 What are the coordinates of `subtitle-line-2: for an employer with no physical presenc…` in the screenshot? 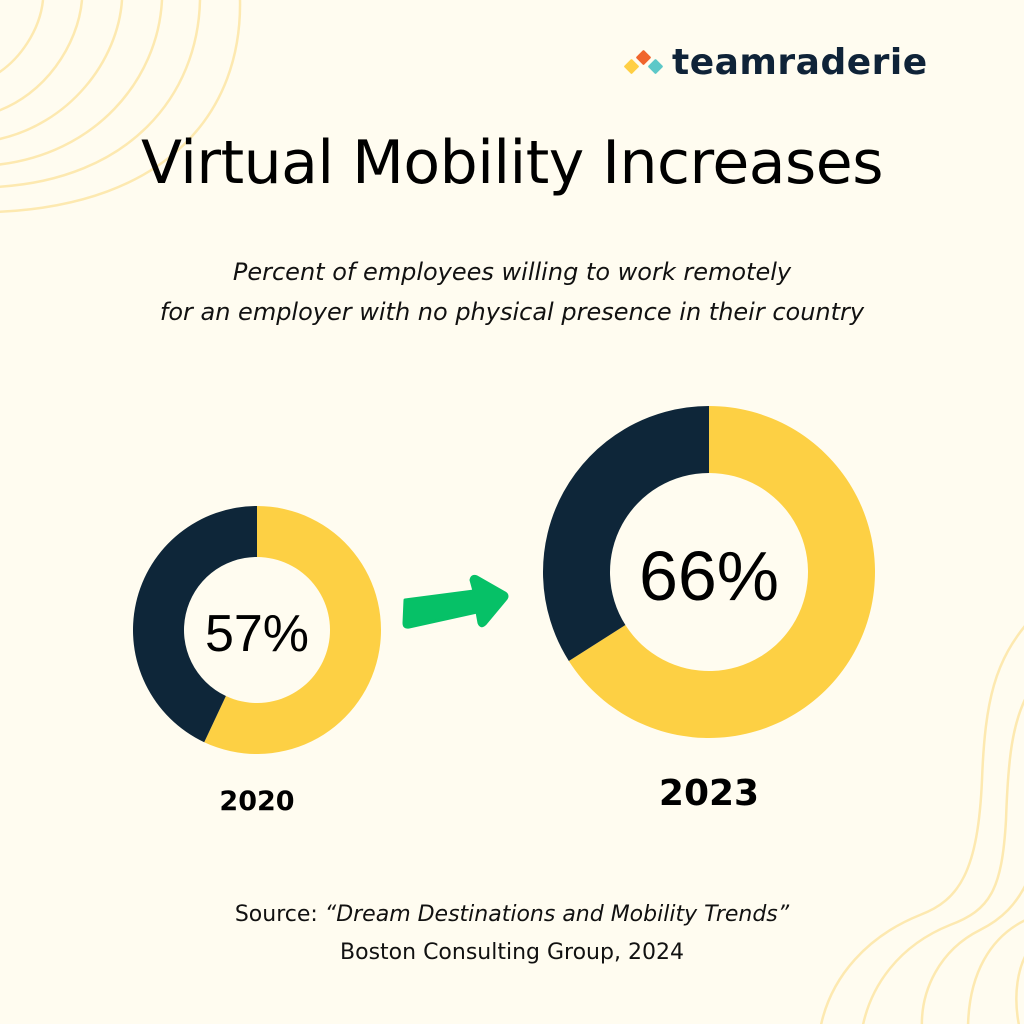 It's located at (512, 312).